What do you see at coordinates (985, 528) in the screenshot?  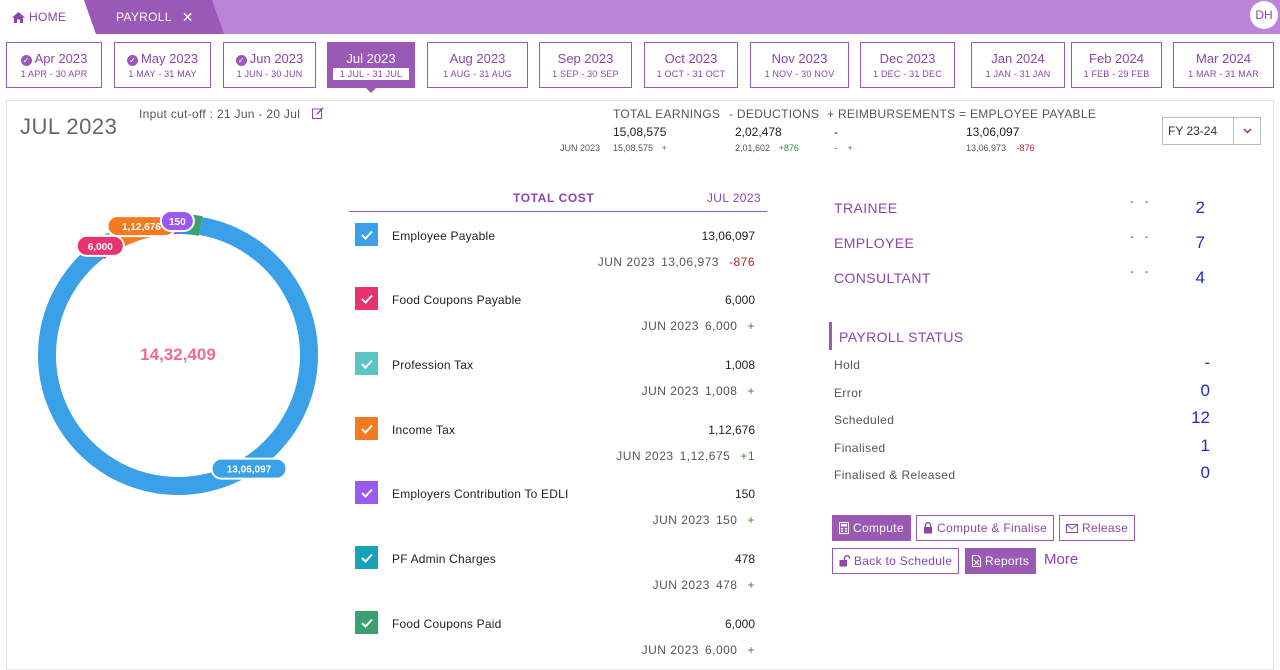 I see `compute-finalise-button: Compute & Finalise` at bounding box center [985, 528].